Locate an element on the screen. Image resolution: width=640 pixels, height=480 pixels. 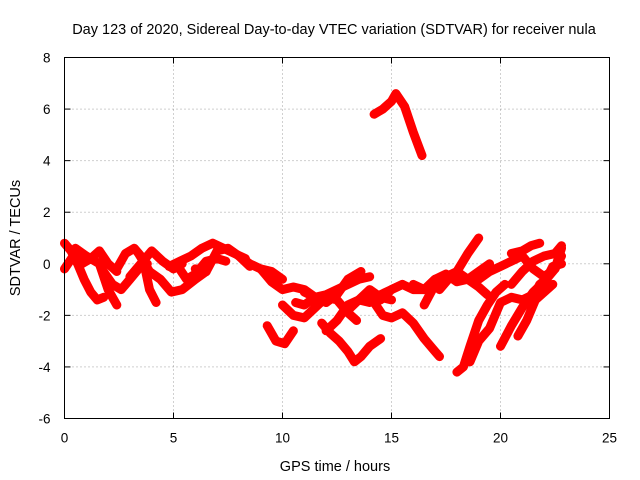
y-tick-label: -6 is located at coordinates (44, 419).